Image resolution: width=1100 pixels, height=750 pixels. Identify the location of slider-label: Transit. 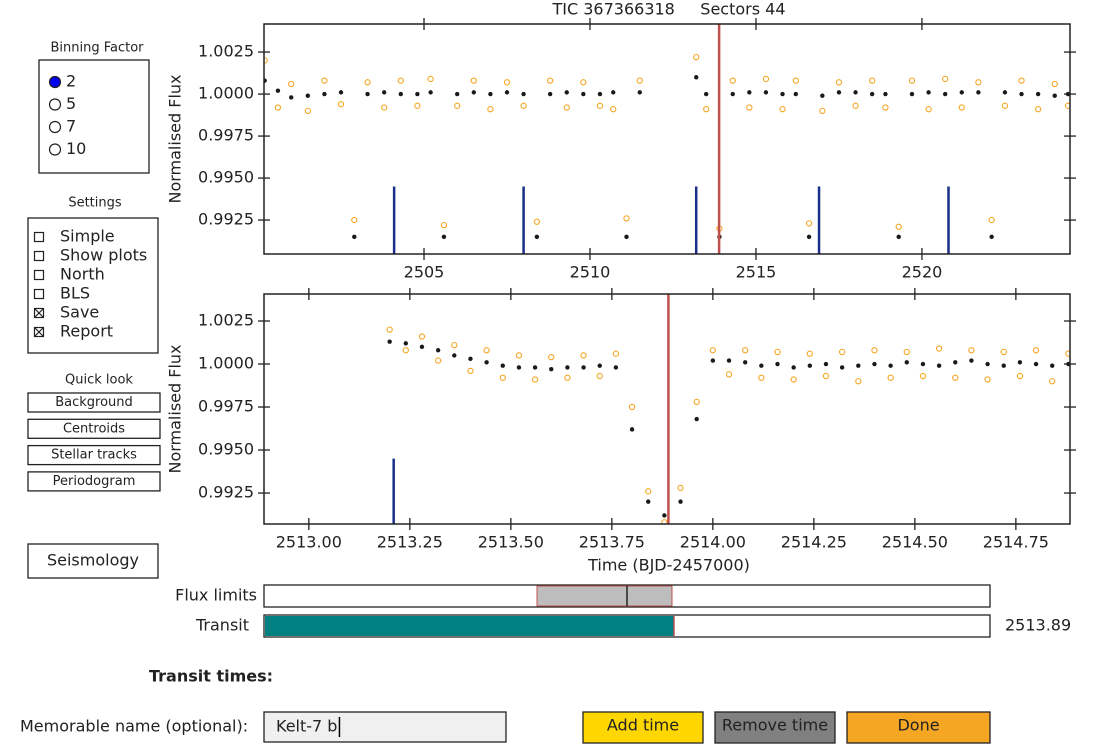
(222, 625).